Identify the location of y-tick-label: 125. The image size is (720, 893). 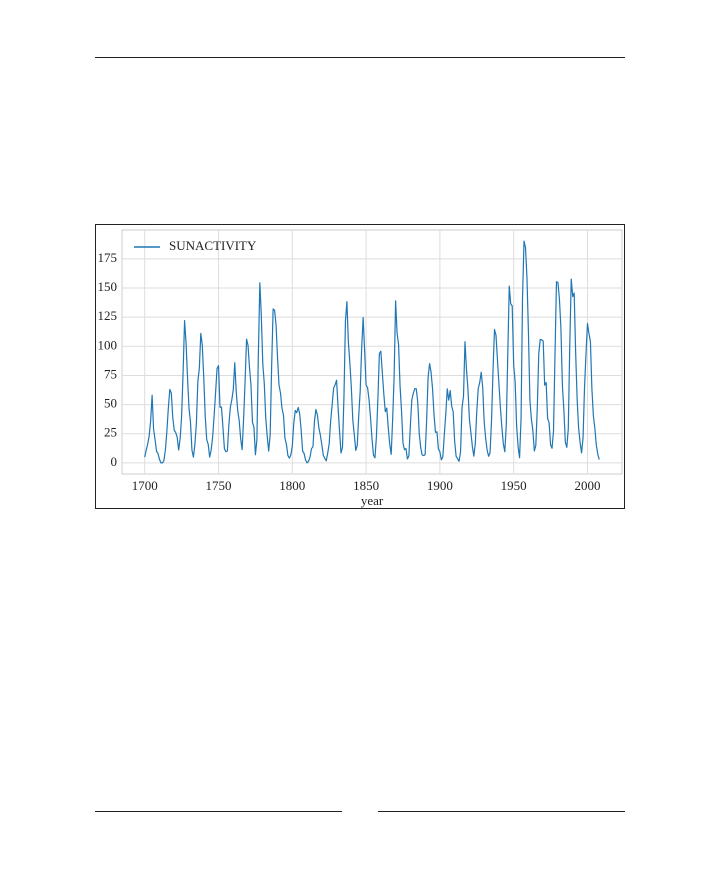
(108, 315).